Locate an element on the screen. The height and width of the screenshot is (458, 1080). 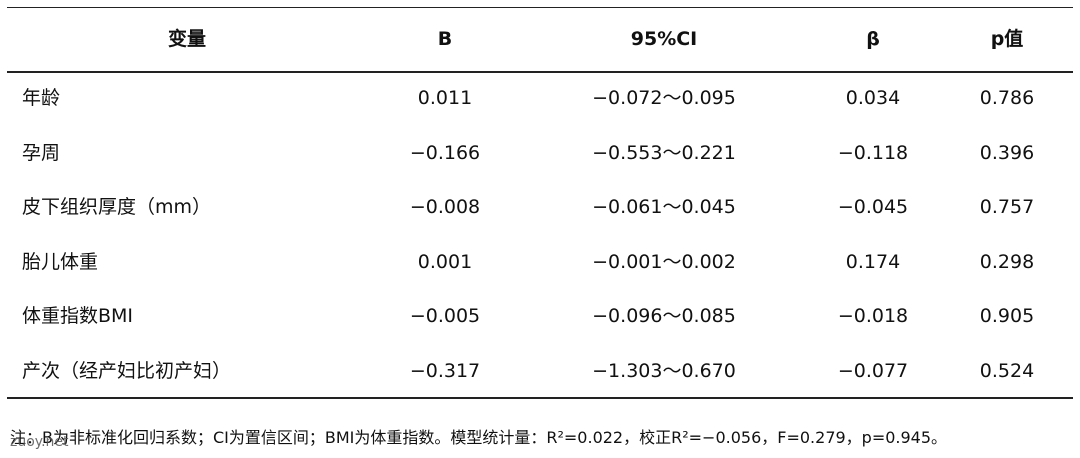
table-cell: −0.072～0.095 is located at coordinates (664, 98).